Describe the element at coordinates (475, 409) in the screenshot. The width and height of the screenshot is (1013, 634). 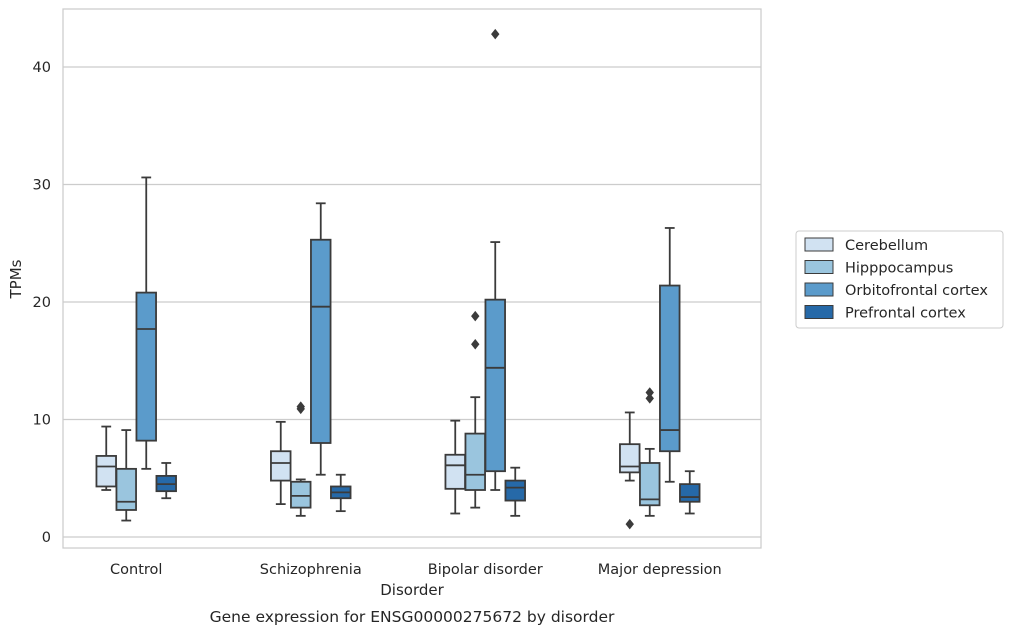
I see `box-hipppocampus-bipolar-disorder` at that location.